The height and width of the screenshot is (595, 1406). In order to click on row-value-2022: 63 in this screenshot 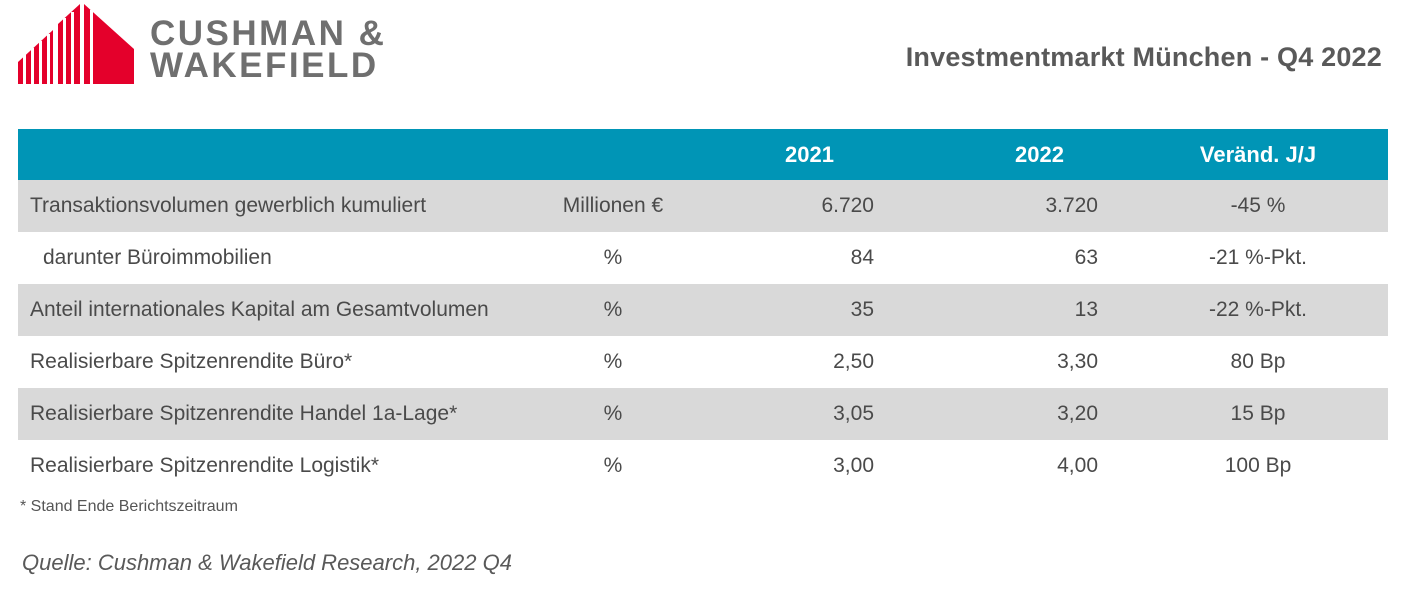, I will do `click(1086, 257)`.